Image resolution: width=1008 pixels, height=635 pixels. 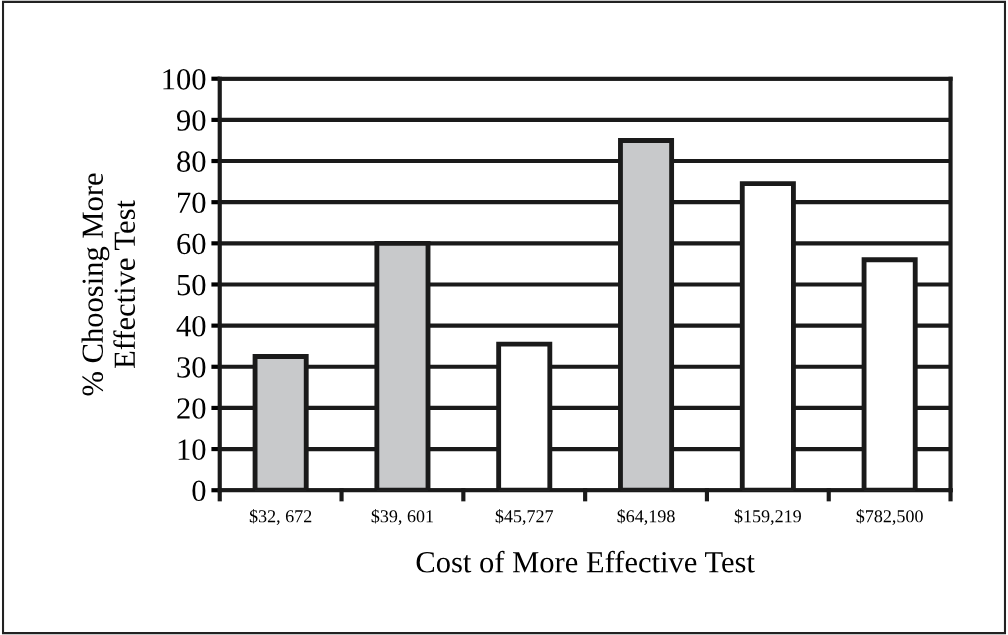 I want to click on y-tick-label: 40, so click(x=191, y=326).